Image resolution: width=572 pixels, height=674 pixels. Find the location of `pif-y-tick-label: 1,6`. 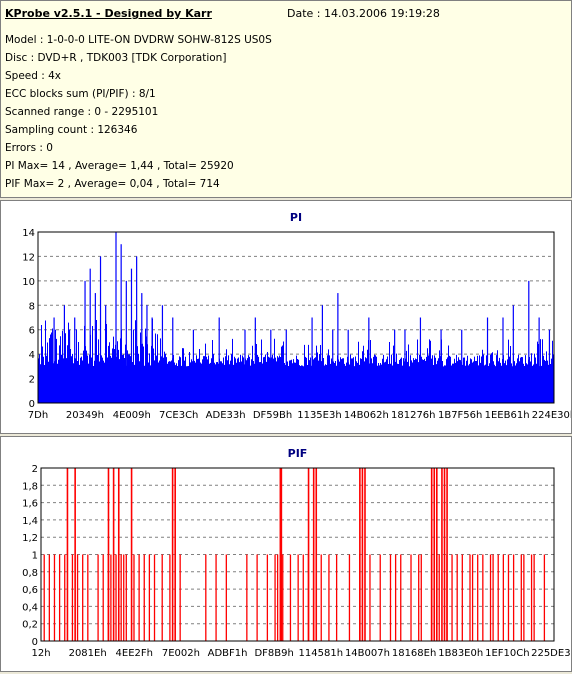

pif-y-tick-label: 1,6 is located at coordinates (30, 504).